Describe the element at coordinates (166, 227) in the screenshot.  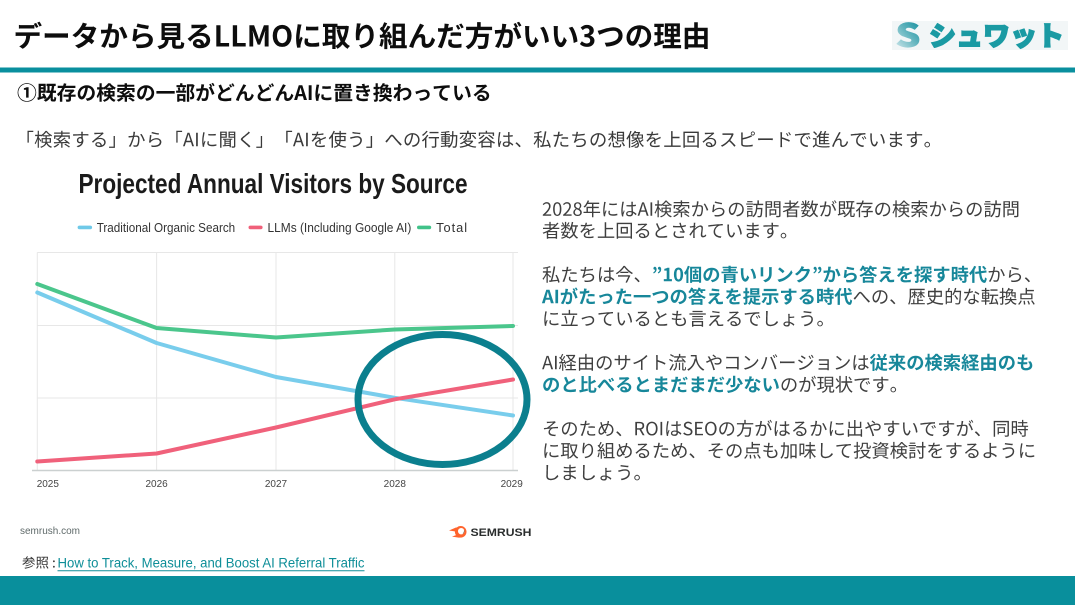
I see `svg-text: Traditional Organic Search` at that location.